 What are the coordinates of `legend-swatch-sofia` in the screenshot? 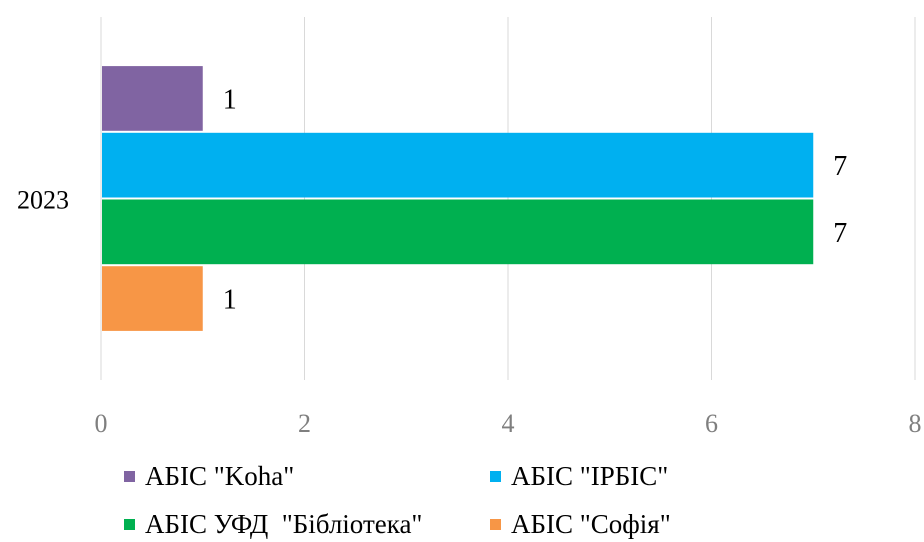 It's located at (495, 524).